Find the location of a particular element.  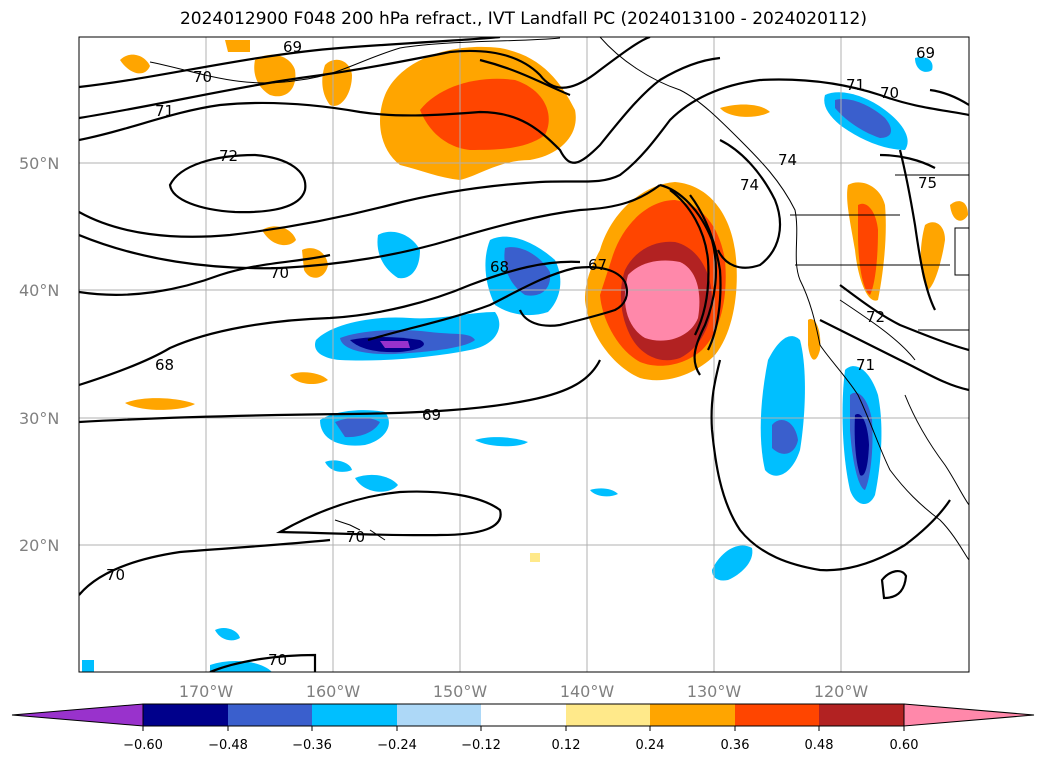

colorbar-tick-label: −0.36 is located at coordinates (312, 745).